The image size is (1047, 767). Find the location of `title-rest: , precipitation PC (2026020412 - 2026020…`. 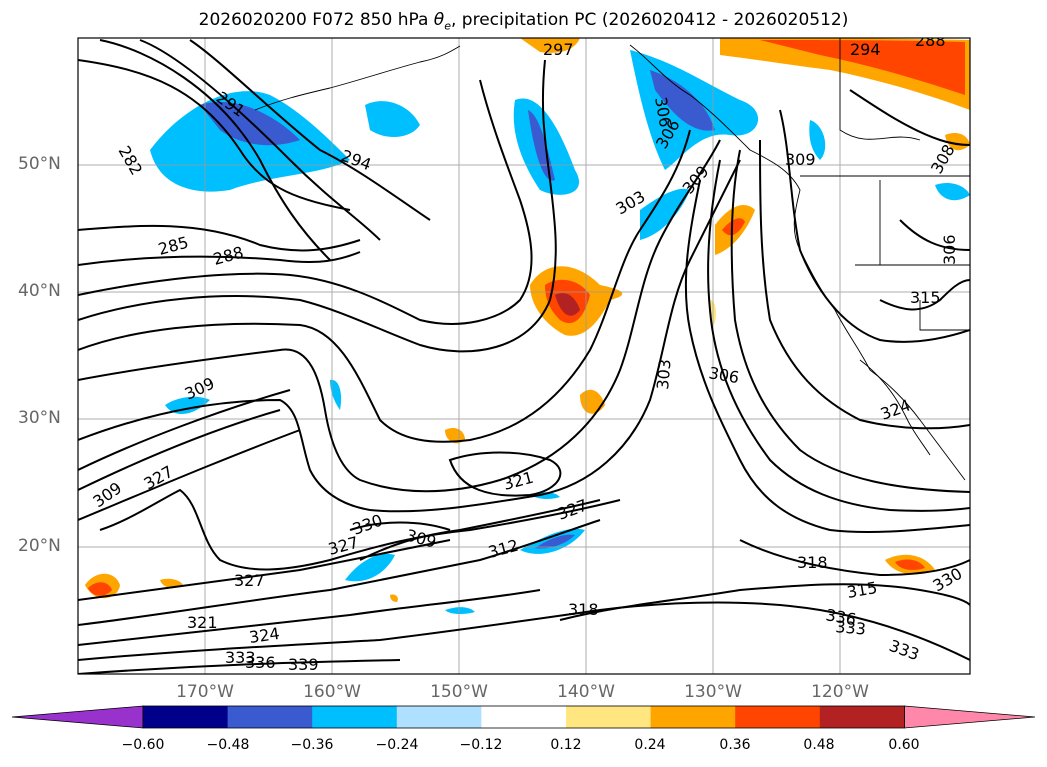

title-rest: , precipitation PC (2026020412 - 2026020… is located at coordinates (649, 20).